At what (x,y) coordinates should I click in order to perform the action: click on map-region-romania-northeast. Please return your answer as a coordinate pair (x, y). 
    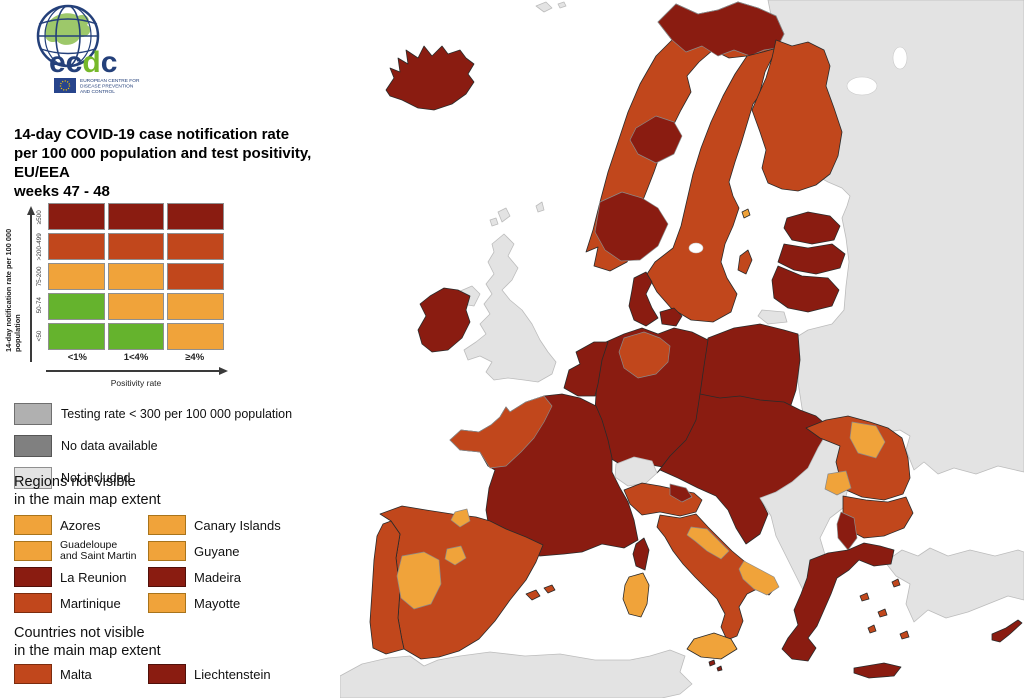
    Looking at the image, I should click on (867, 440).